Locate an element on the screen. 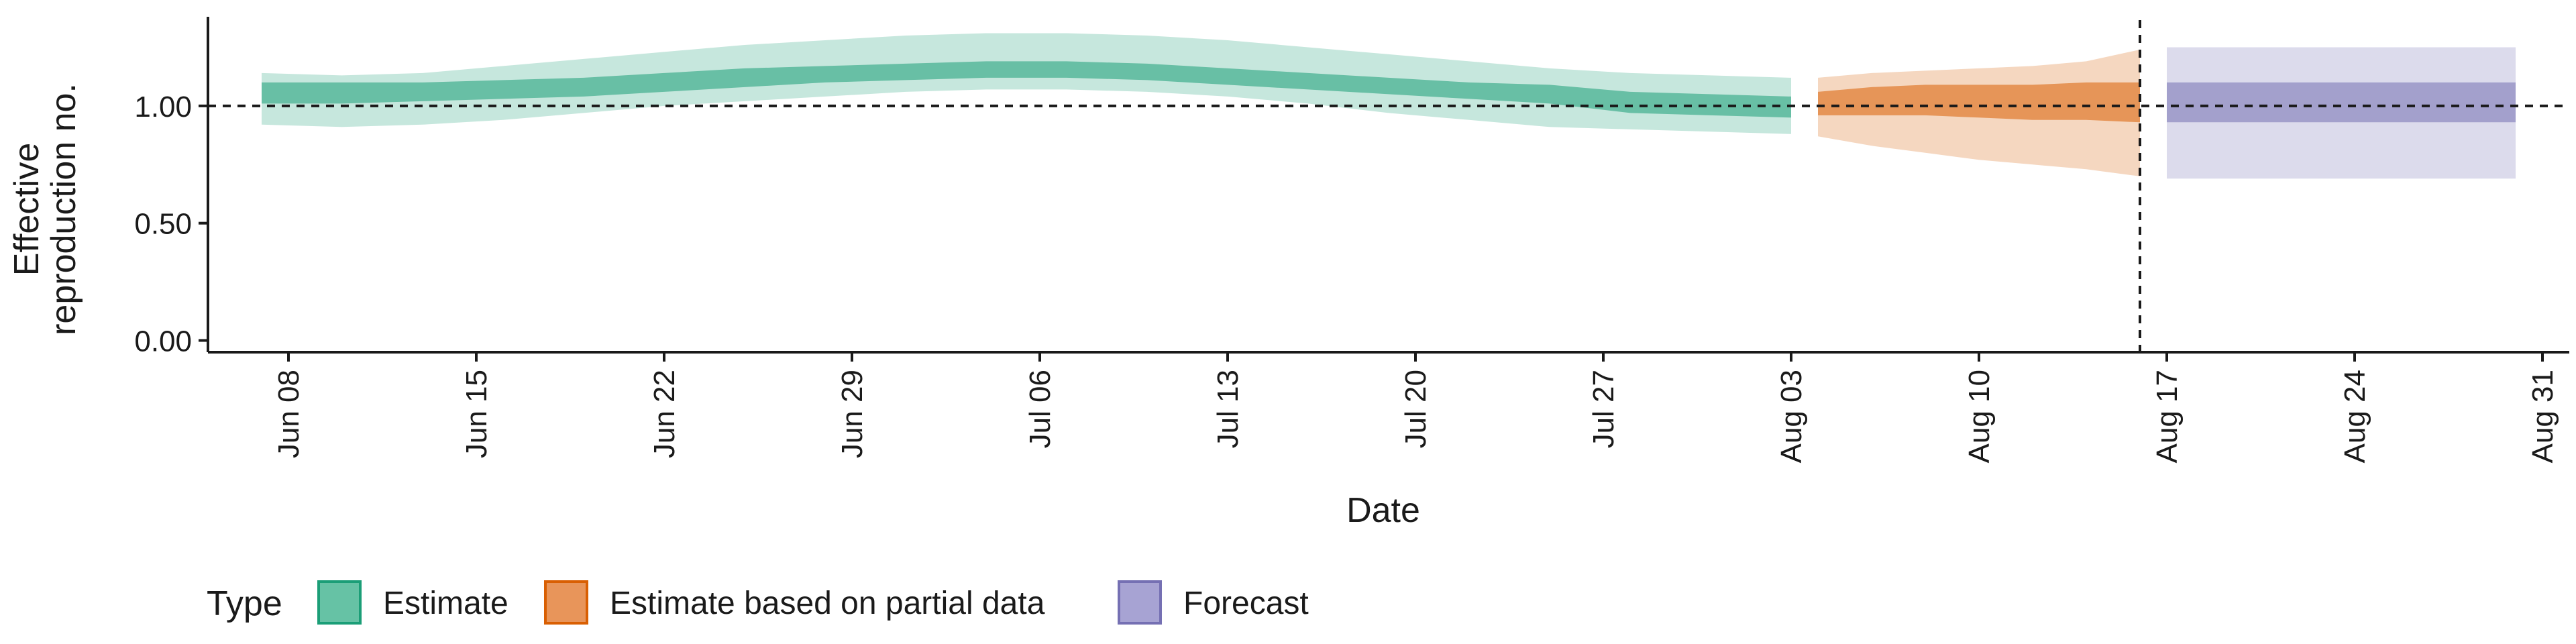 The width and height of the screenshot is (2576, 644). x-tick-label: Jun 15 is located at coordinates (476, 414).